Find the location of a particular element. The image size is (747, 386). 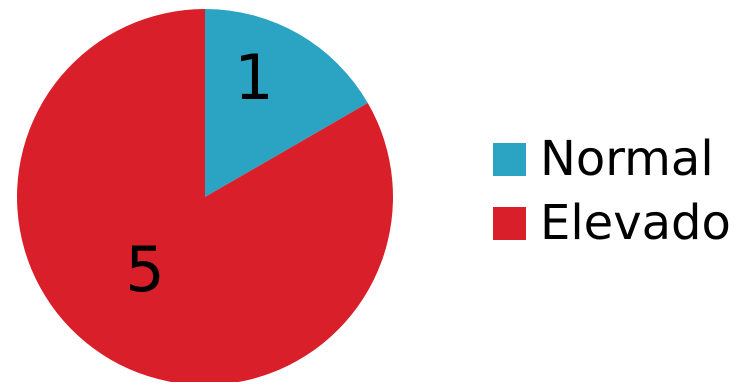

legend-swatch-elevado is located at coordinates (509, 223).